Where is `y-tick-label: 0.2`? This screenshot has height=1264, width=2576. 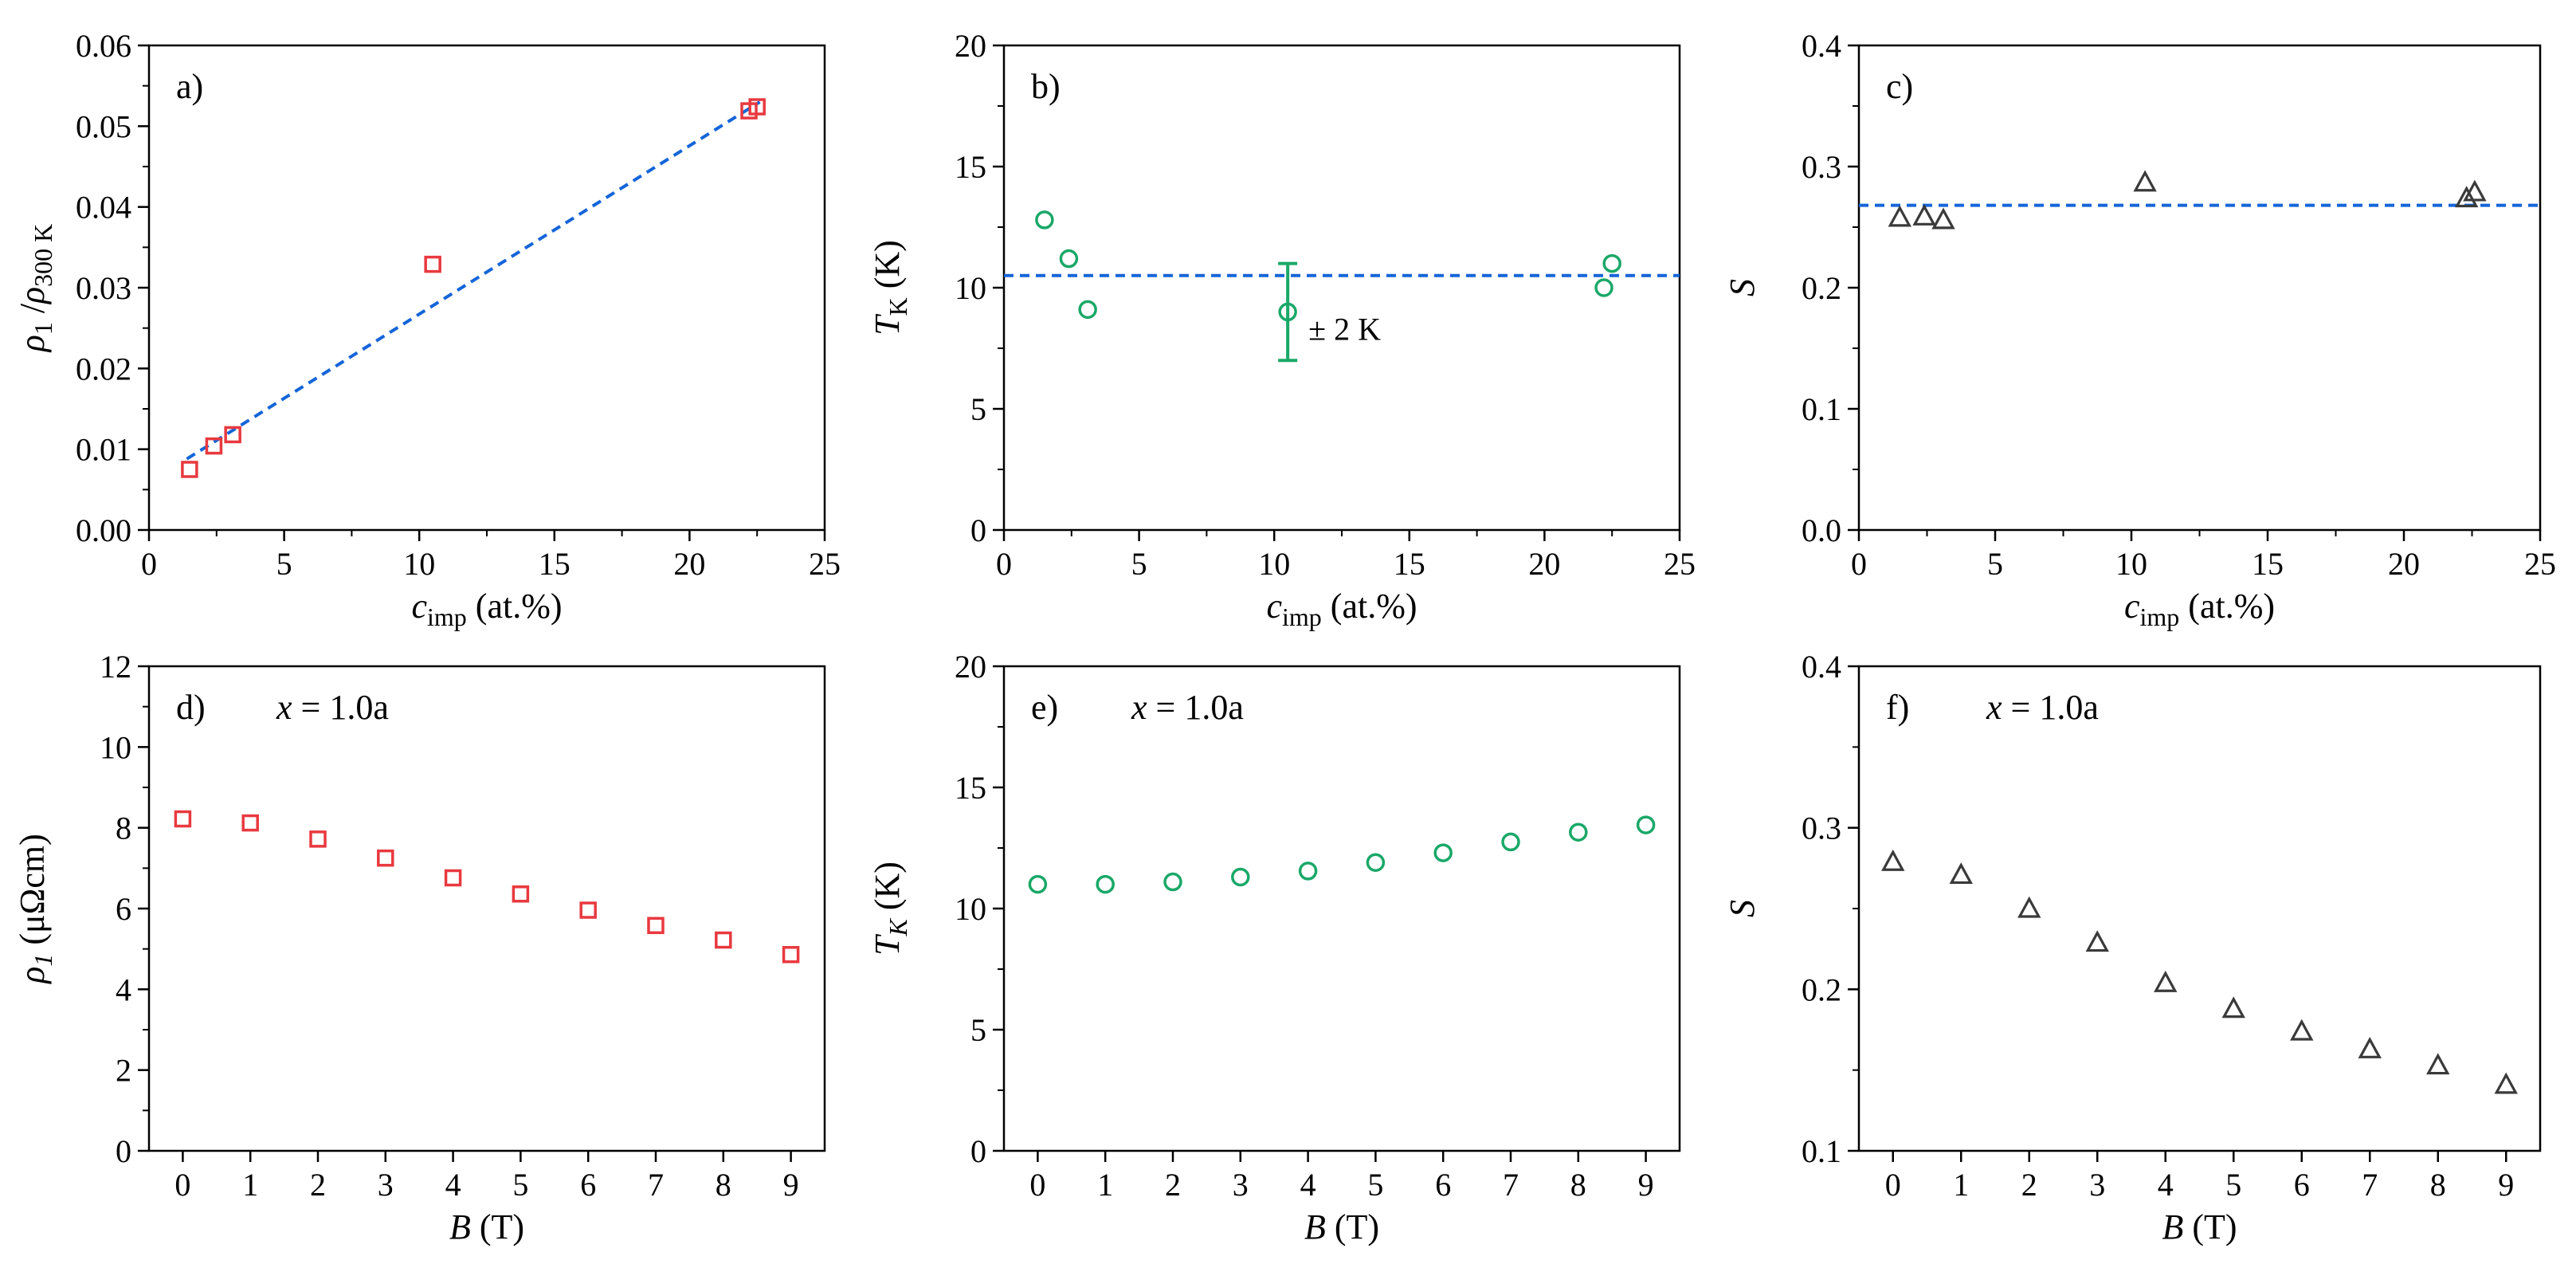
y-tick-label: 0.2 is located at coordinates (1821, 989).